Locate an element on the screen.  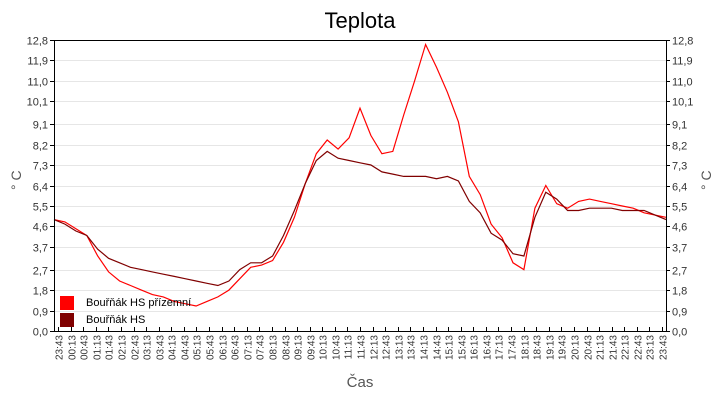
legend-item: Bouřňák HS přízemní is located at coordinates (125, 302).